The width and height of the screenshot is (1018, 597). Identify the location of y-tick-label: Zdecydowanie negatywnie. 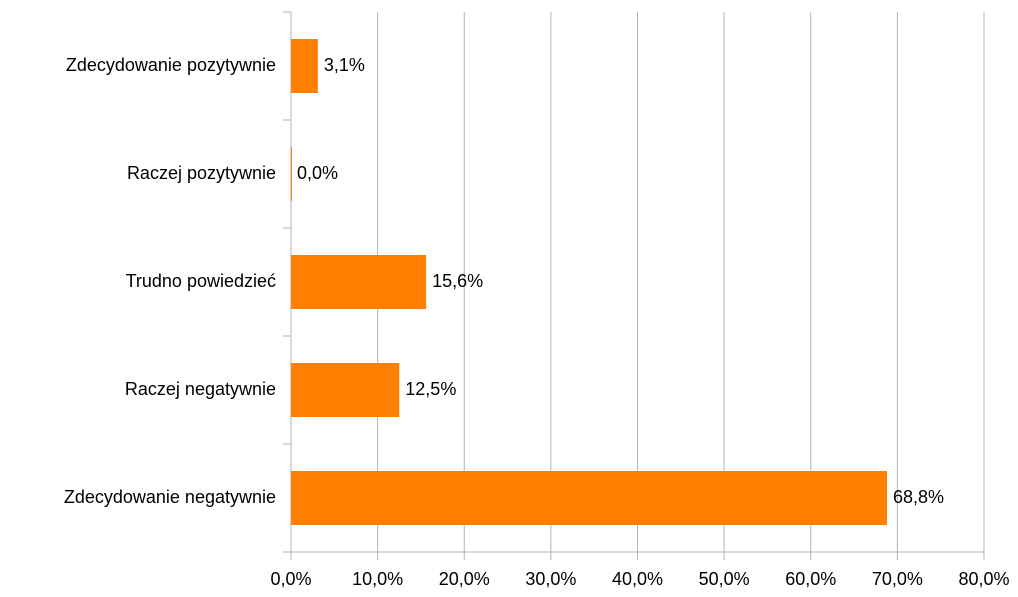
(170, 497).